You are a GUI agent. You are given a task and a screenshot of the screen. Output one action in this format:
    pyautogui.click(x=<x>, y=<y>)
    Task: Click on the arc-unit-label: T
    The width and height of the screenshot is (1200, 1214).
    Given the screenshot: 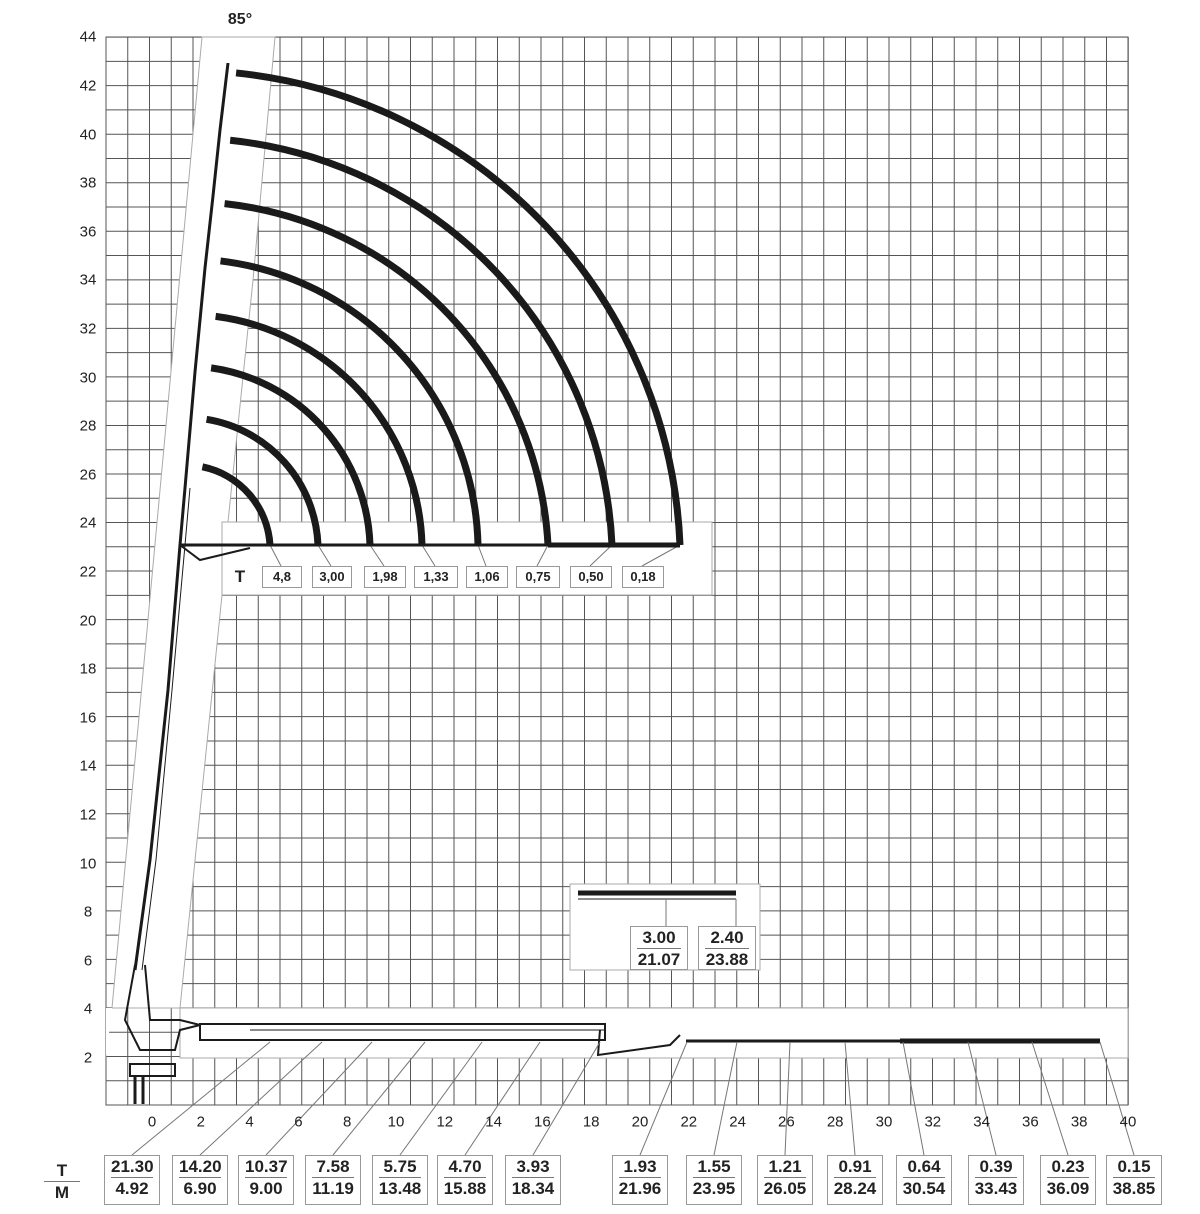 What is the action you would take?
    pyautogui.click(x=240, y=576)
    